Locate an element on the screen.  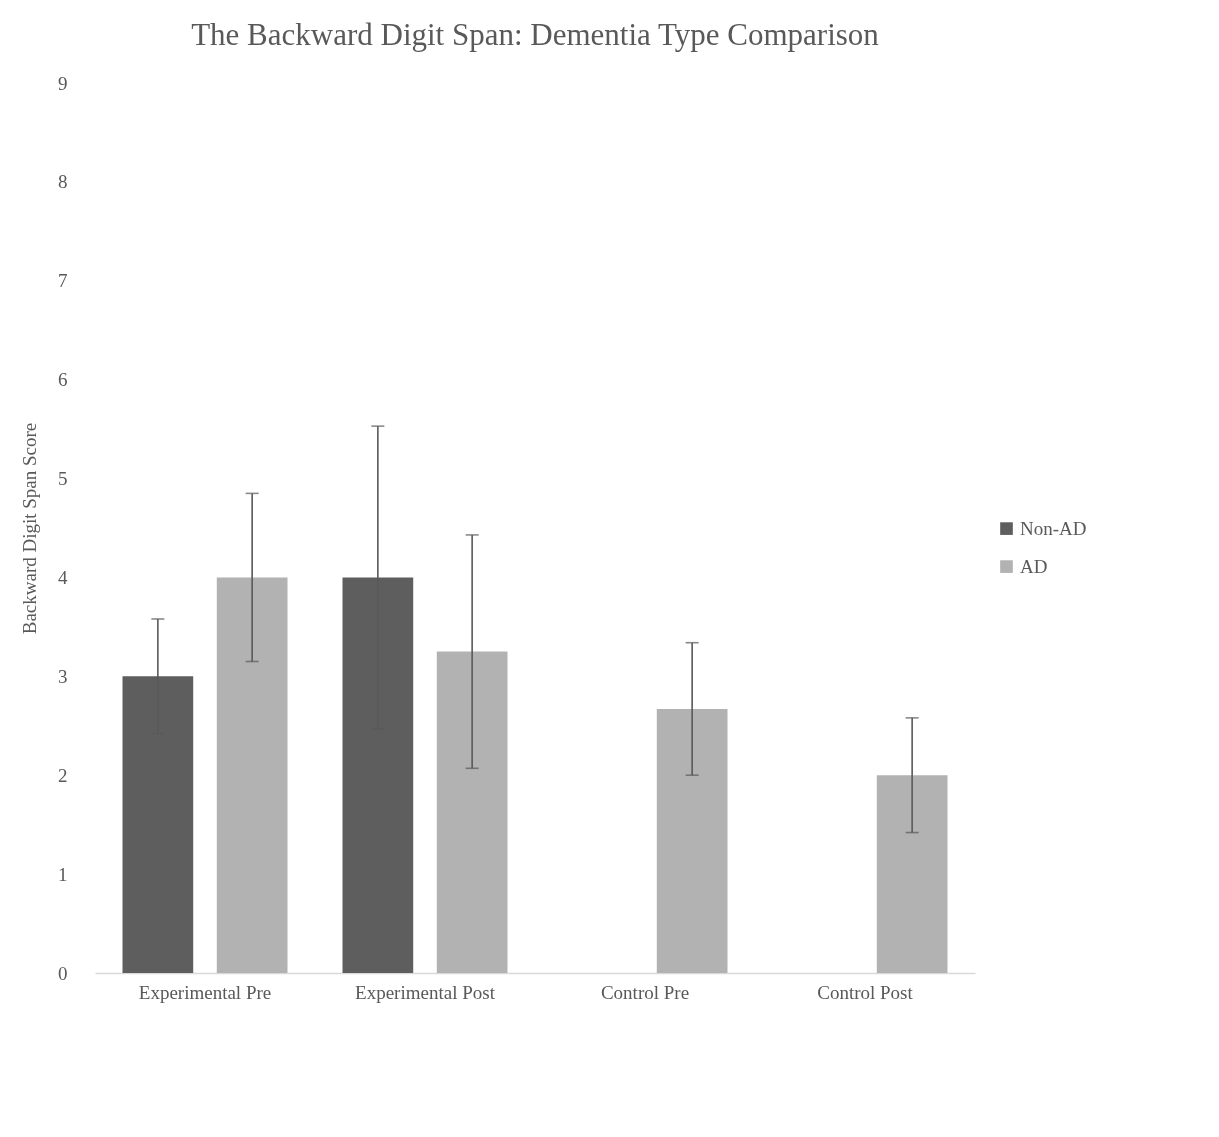
chart-title: The Backward Digit Span: Dementia Type Comparison is located at coordinates (535, 34).